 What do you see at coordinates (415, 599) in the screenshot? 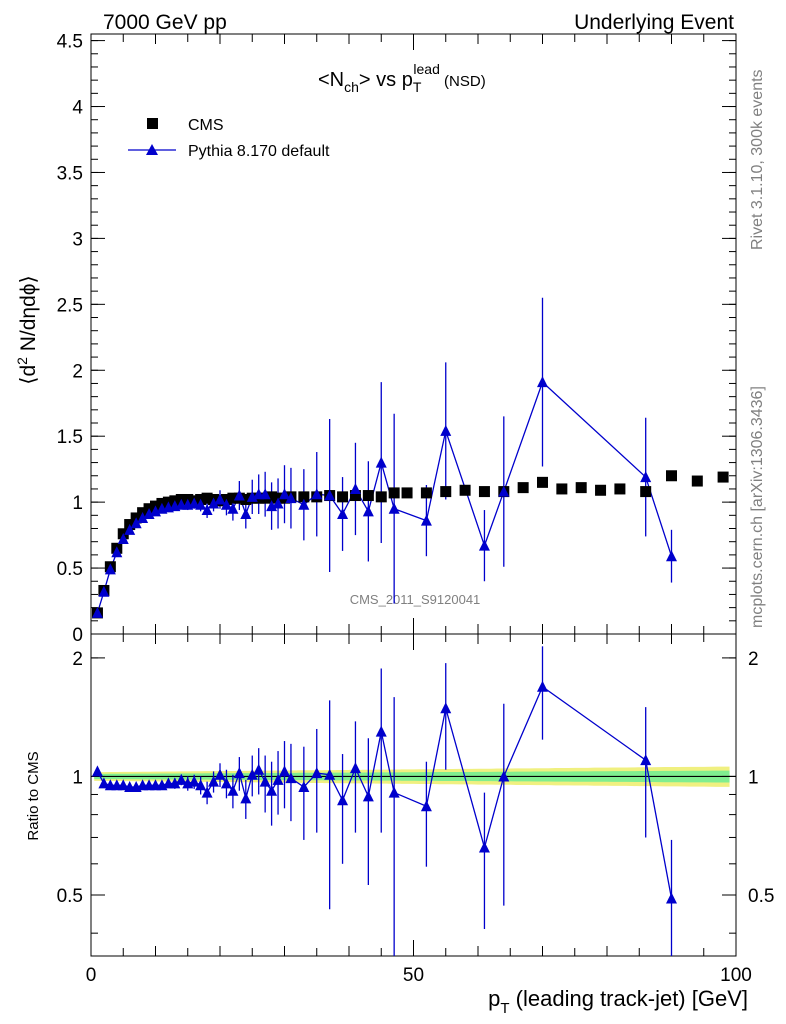
I see `analysis-watermark: CMS_2011_S9120041` at bounding box center [415, 599].